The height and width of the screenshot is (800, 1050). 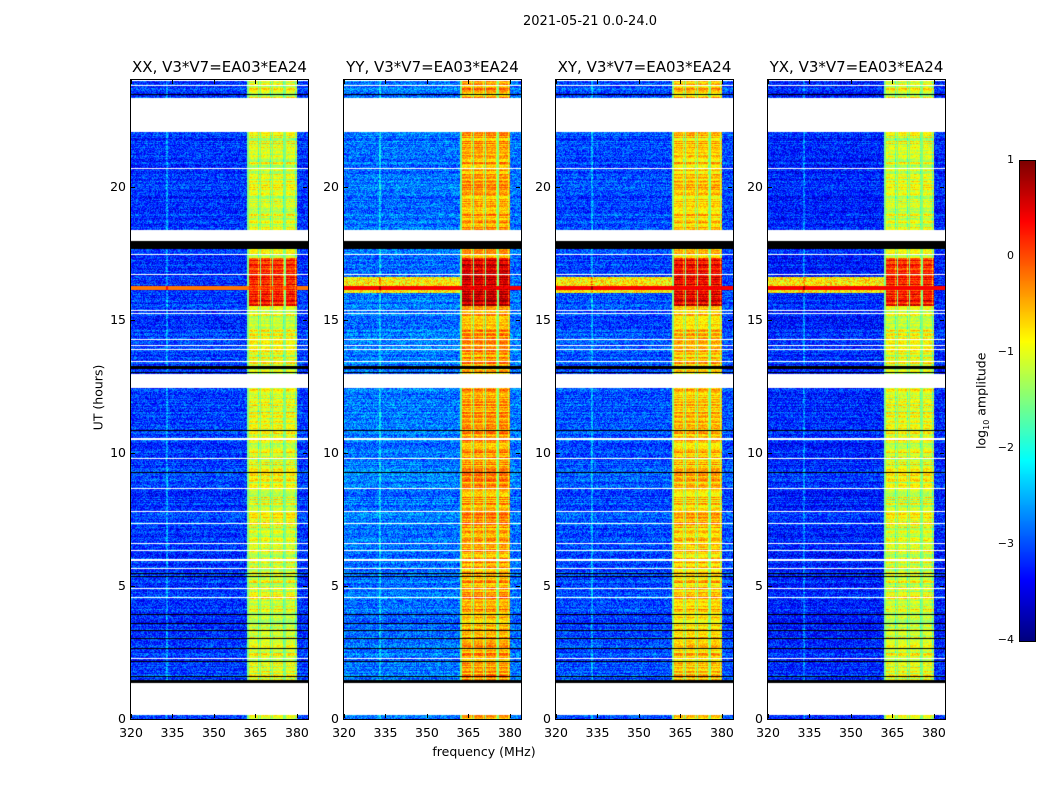 I want to click on figure-title: 2021-05-21 0.0-24.0, so click(x=590, y=21).